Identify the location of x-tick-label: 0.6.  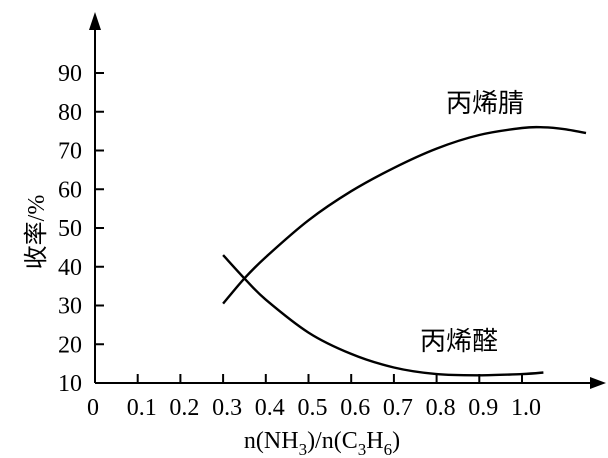
(355, 408).